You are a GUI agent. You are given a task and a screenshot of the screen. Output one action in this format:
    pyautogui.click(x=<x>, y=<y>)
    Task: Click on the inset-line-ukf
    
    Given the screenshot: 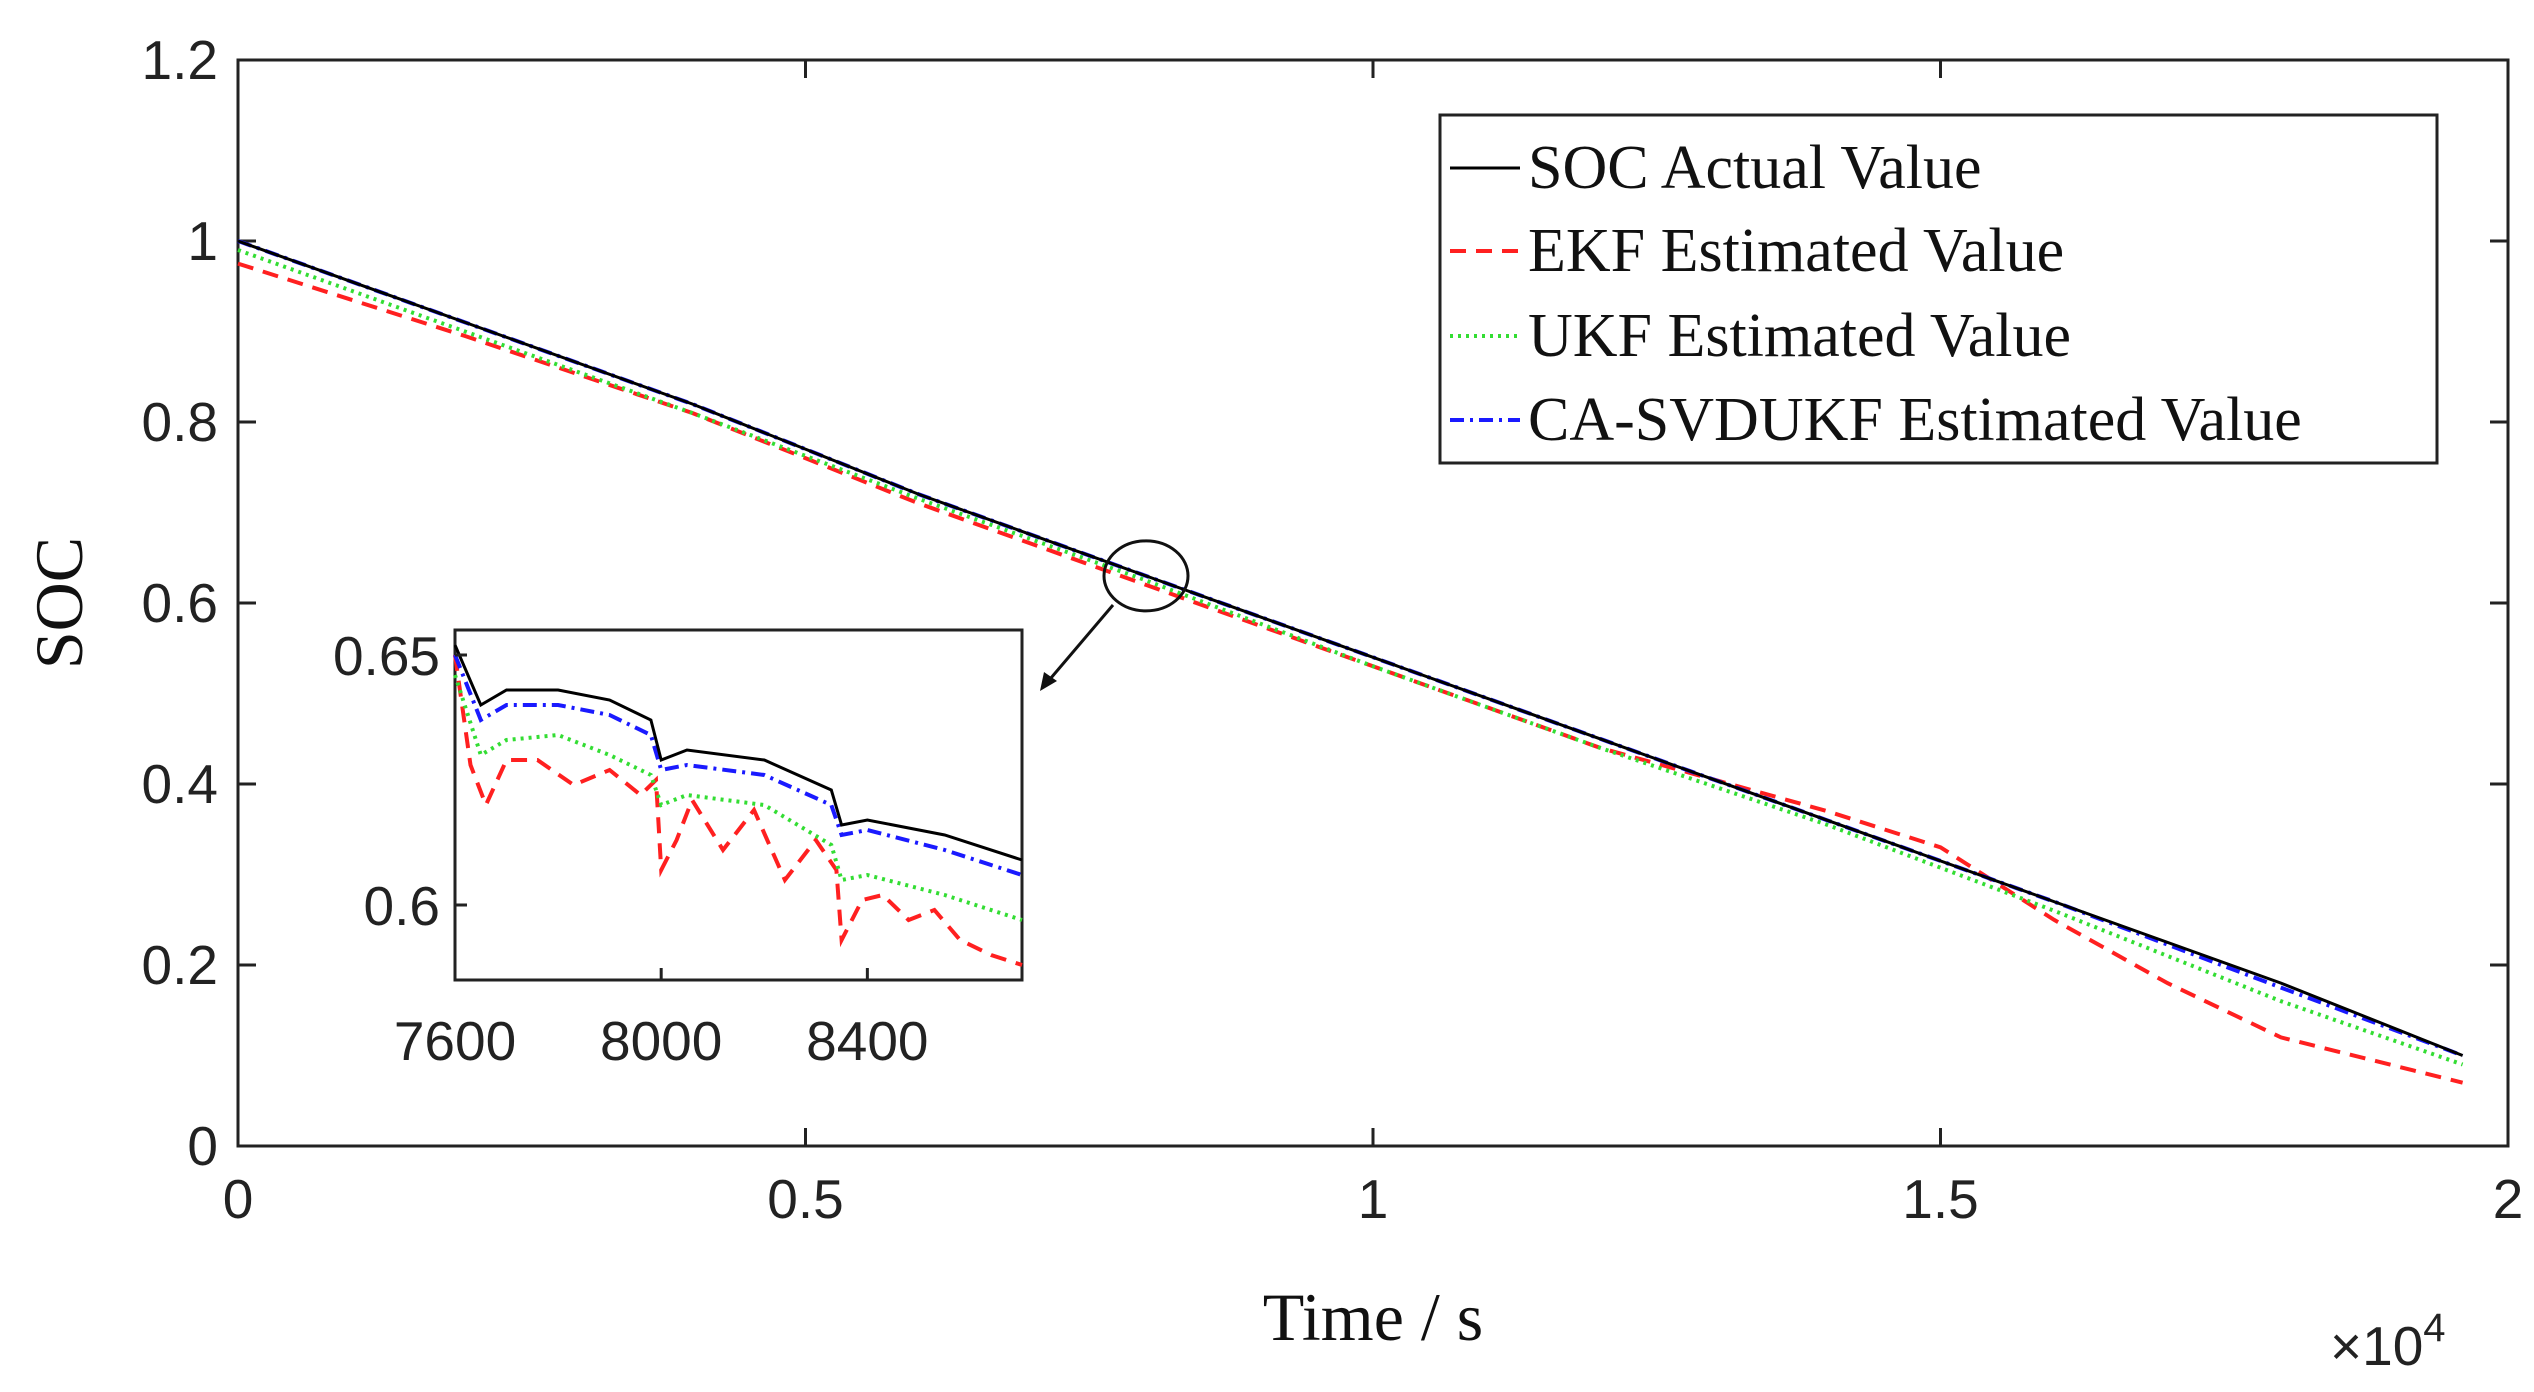 What is the action you would take?
    pyautogui.click(x=738, y=798)
    